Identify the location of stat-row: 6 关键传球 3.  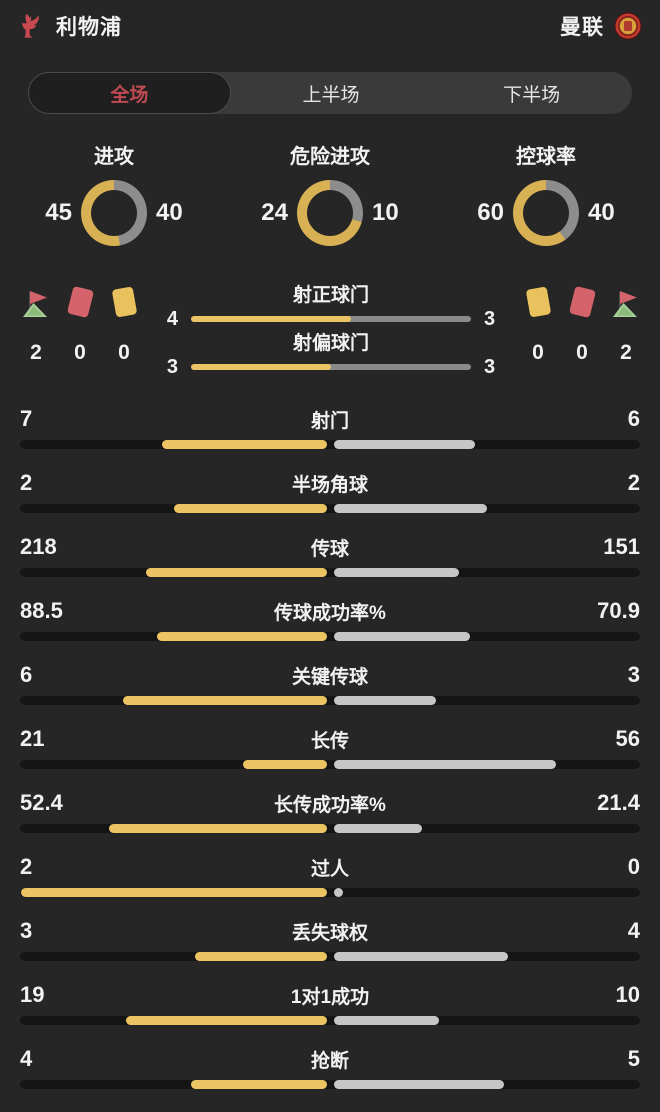
(330, 683).